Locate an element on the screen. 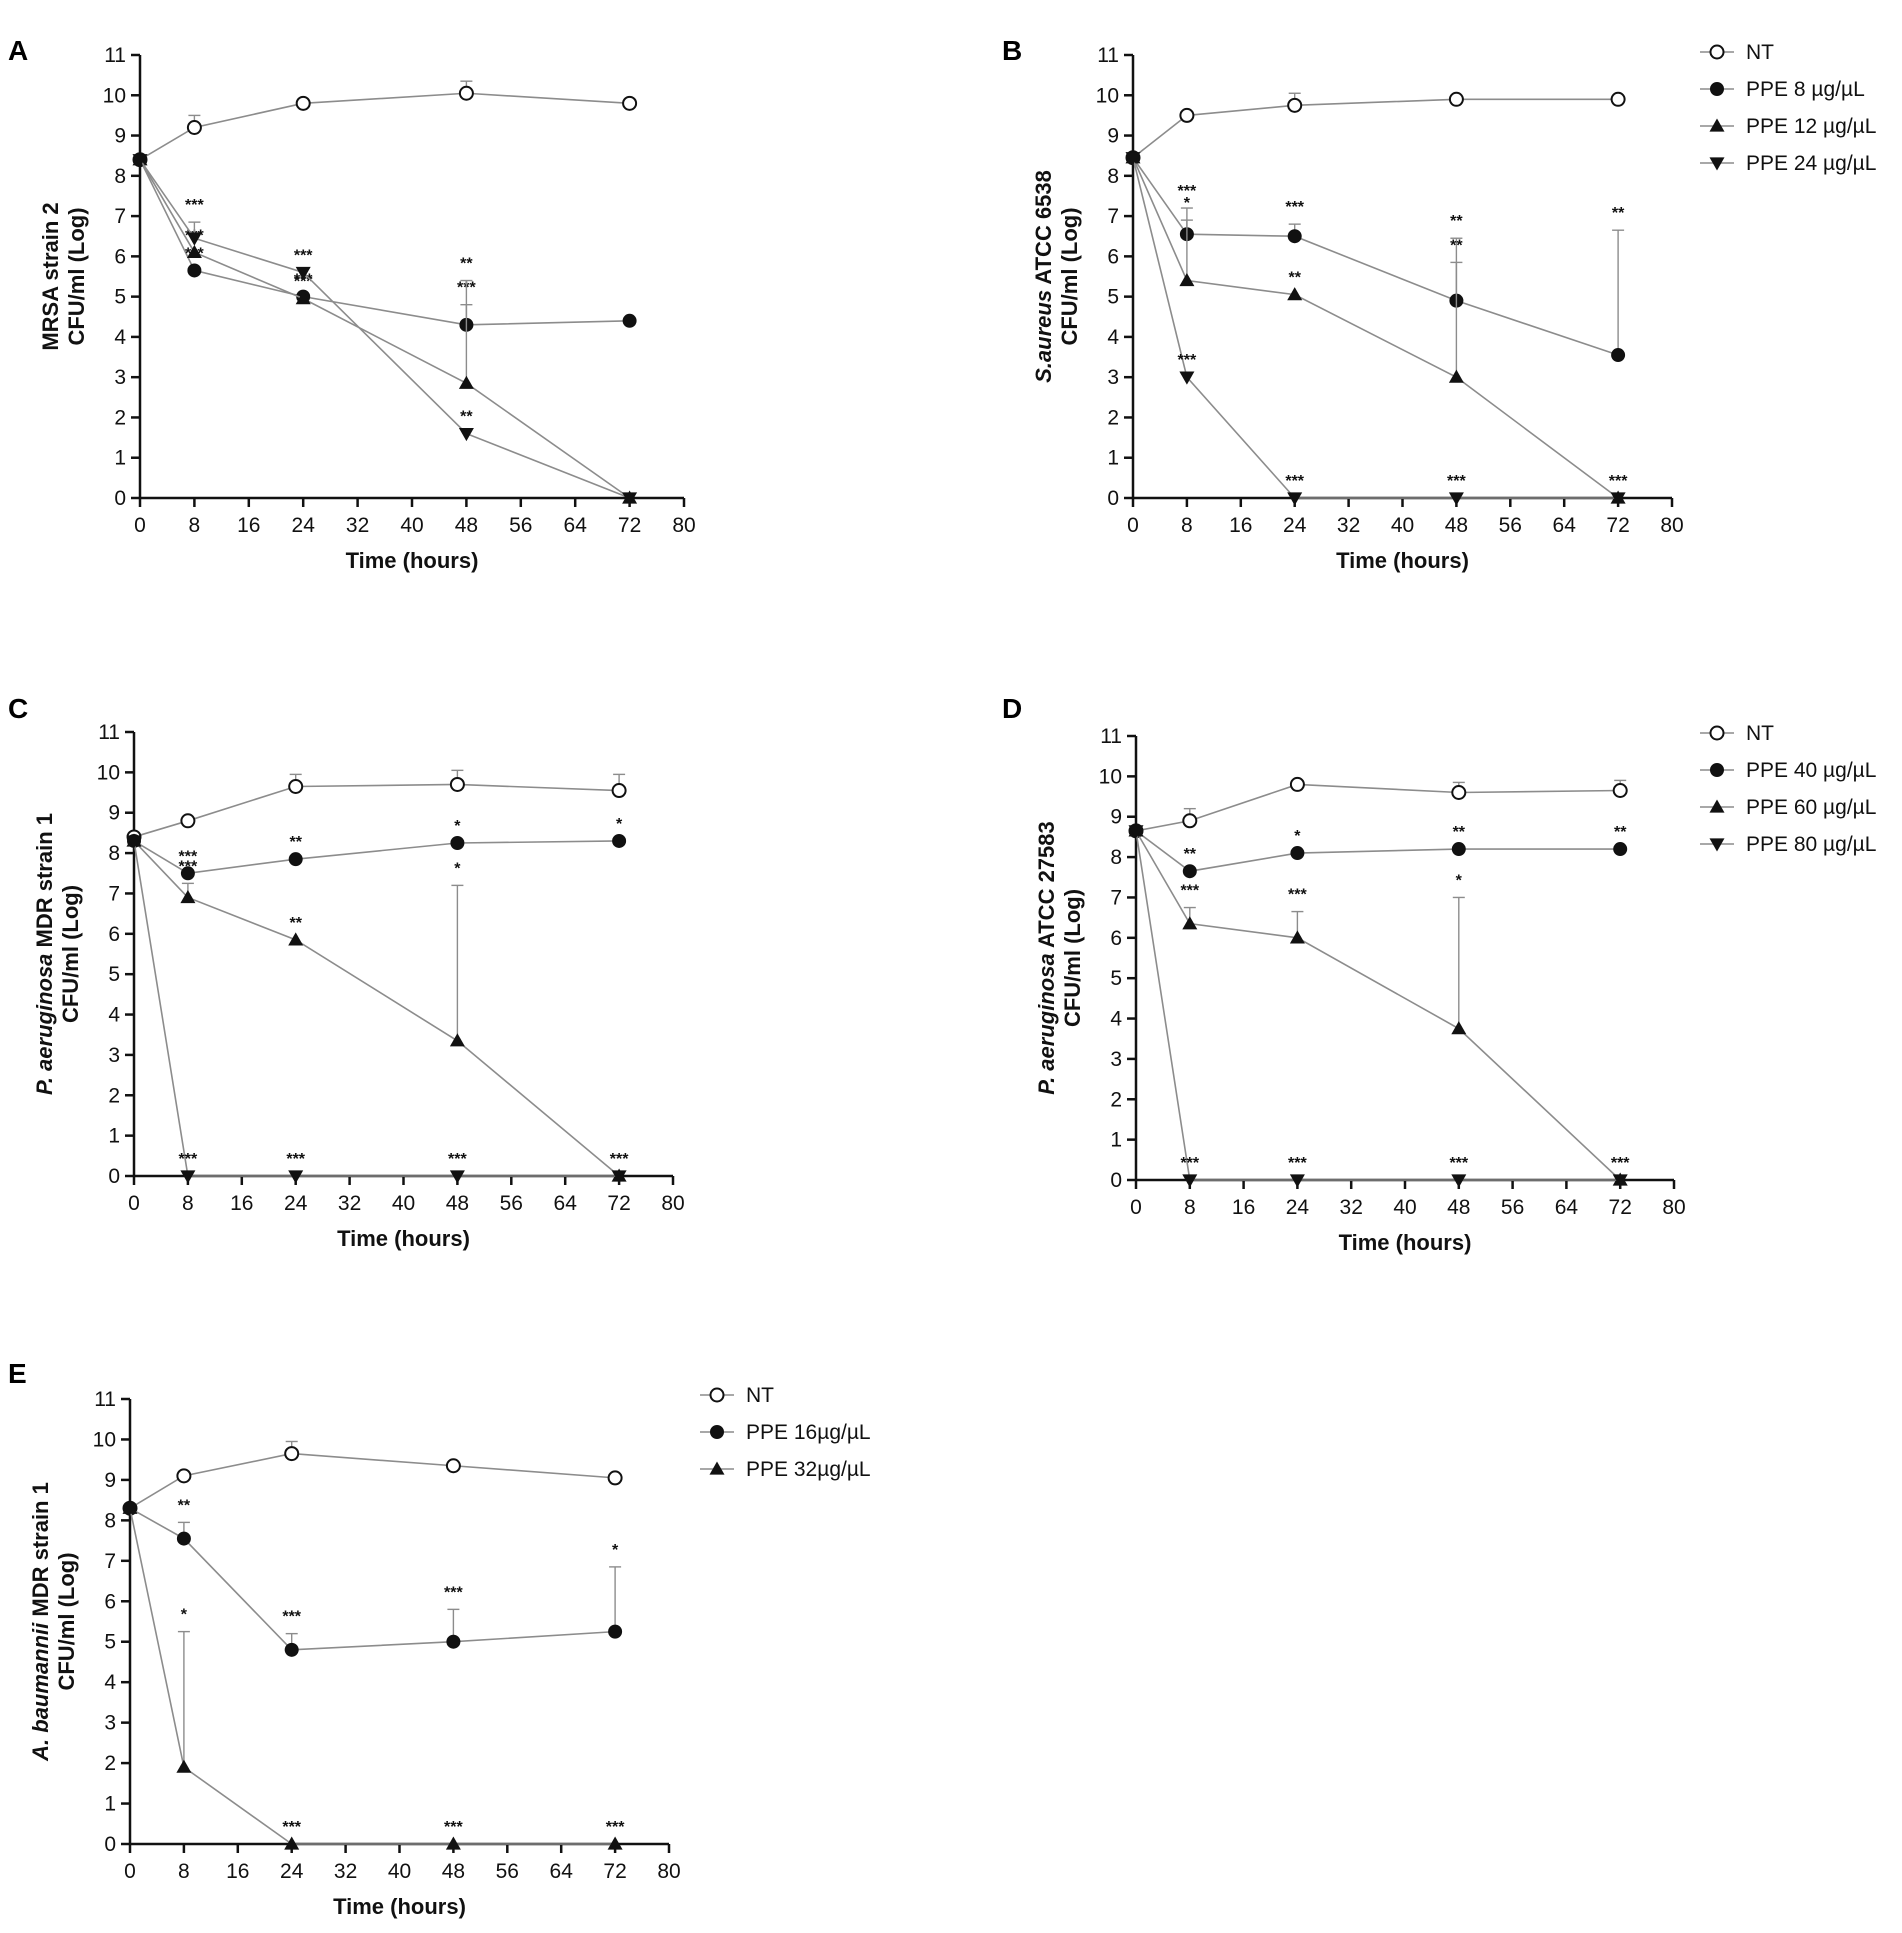  legend-label: PPE 8 µg/µL is located at coordinates (1805, 89).